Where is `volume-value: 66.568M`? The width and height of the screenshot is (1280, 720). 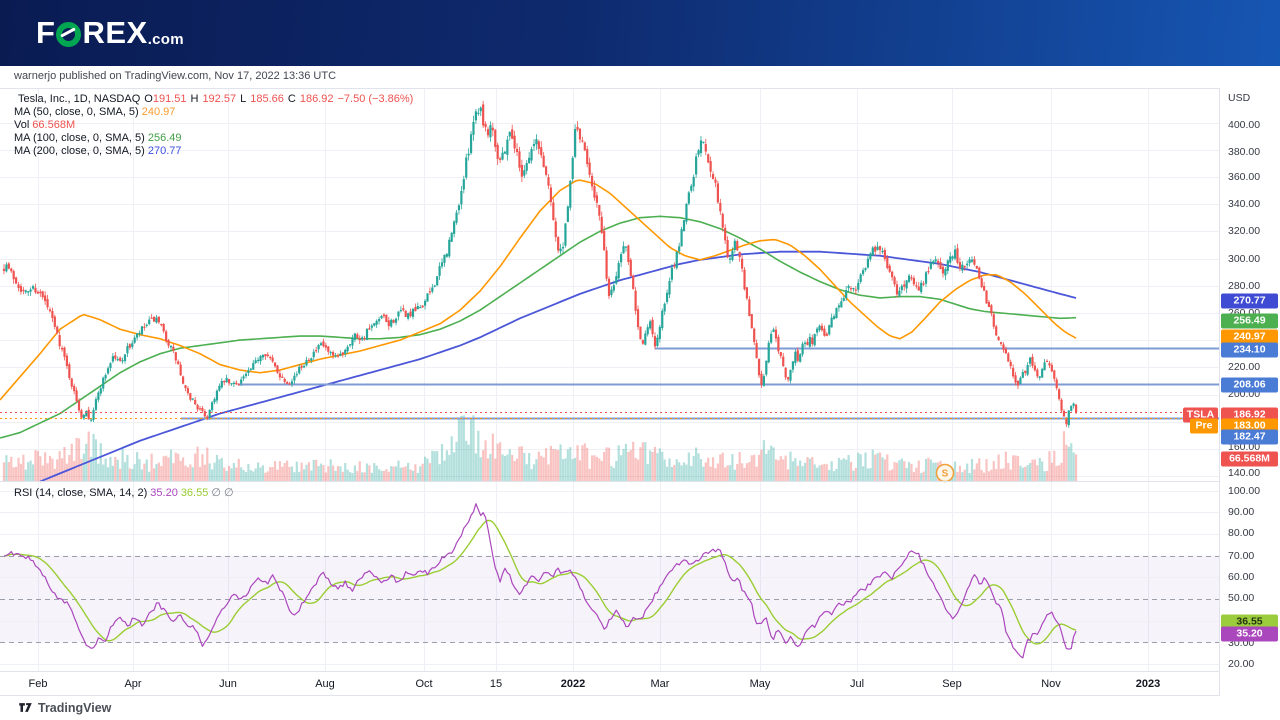 volume-value: 66.568M is located at coordinates (54, 125).